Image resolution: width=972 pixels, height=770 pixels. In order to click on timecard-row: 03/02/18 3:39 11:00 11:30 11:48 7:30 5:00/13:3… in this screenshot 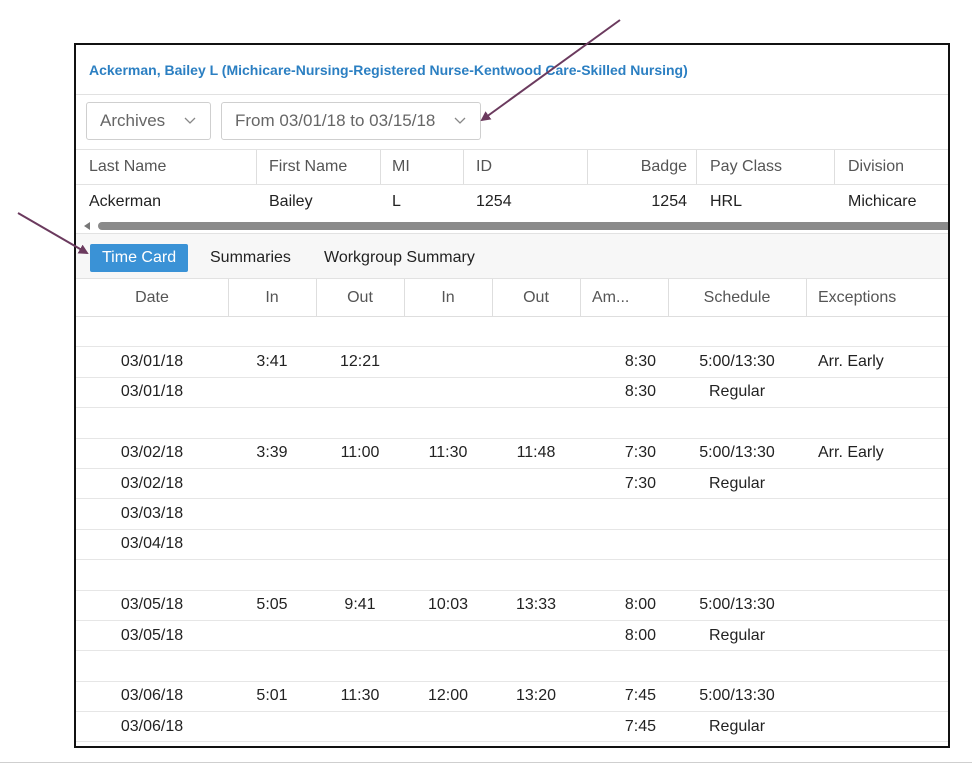, I will do `click(512, 454)`.